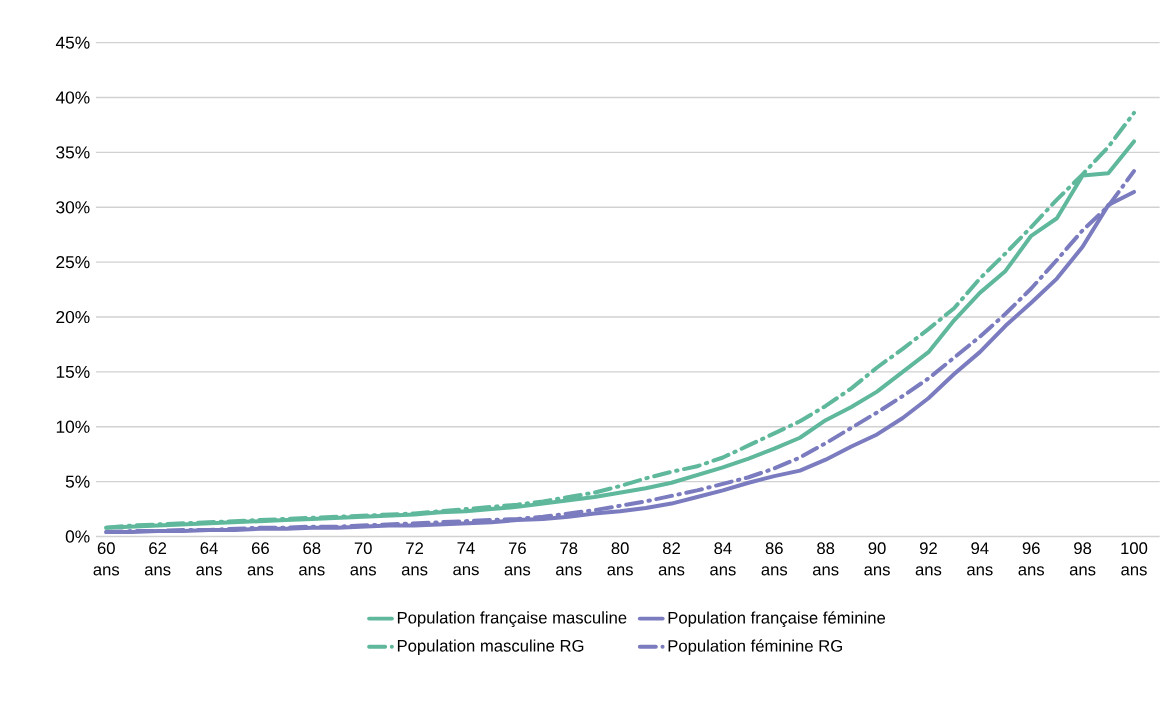 This screenshot has width=1173, height=710. I want to click on y-tick-label: 45%, so click(72, 42).